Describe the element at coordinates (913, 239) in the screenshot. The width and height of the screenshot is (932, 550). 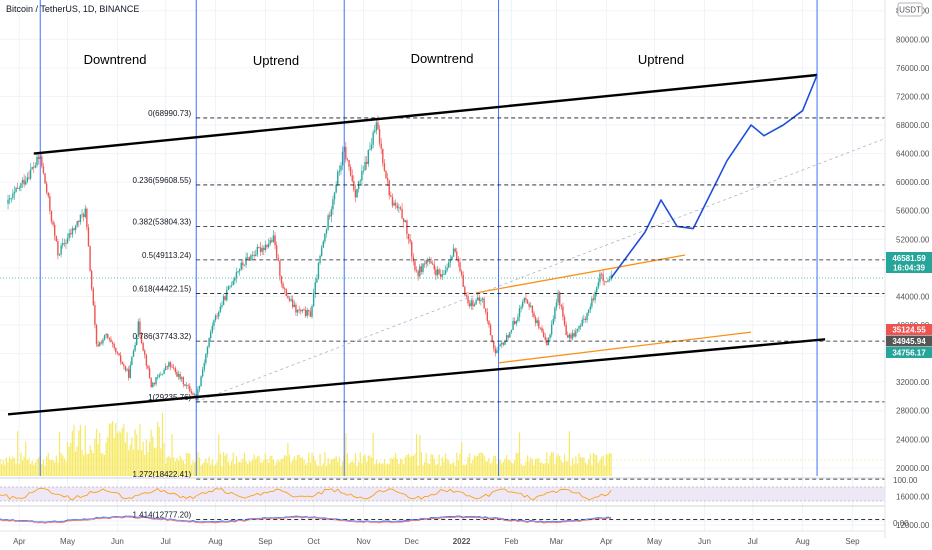
I see `price-label: 52000.00` at that location.